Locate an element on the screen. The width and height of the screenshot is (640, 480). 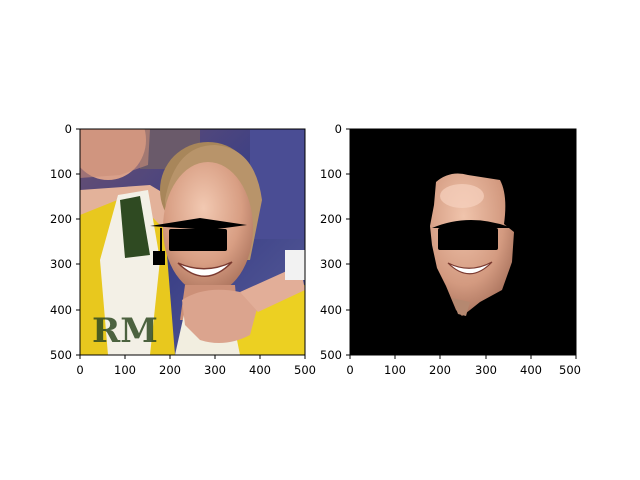
y-ticks-right: 0 100 200 300 400 500 is located at coordinates (335, 242).